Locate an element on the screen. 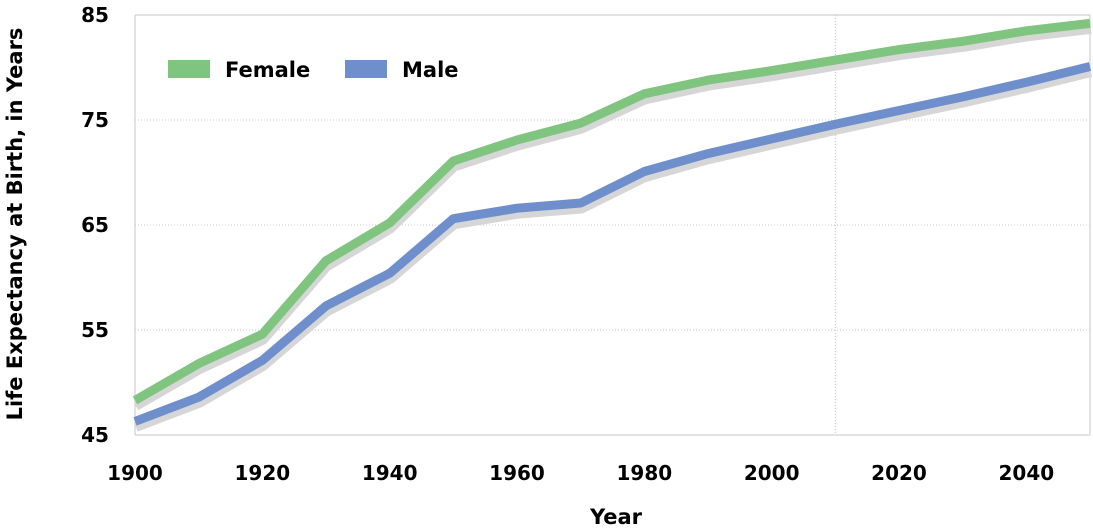 The height and width of the screenshot is (530, 1093). legend-swatch-female is located at coordinates (189, 69).